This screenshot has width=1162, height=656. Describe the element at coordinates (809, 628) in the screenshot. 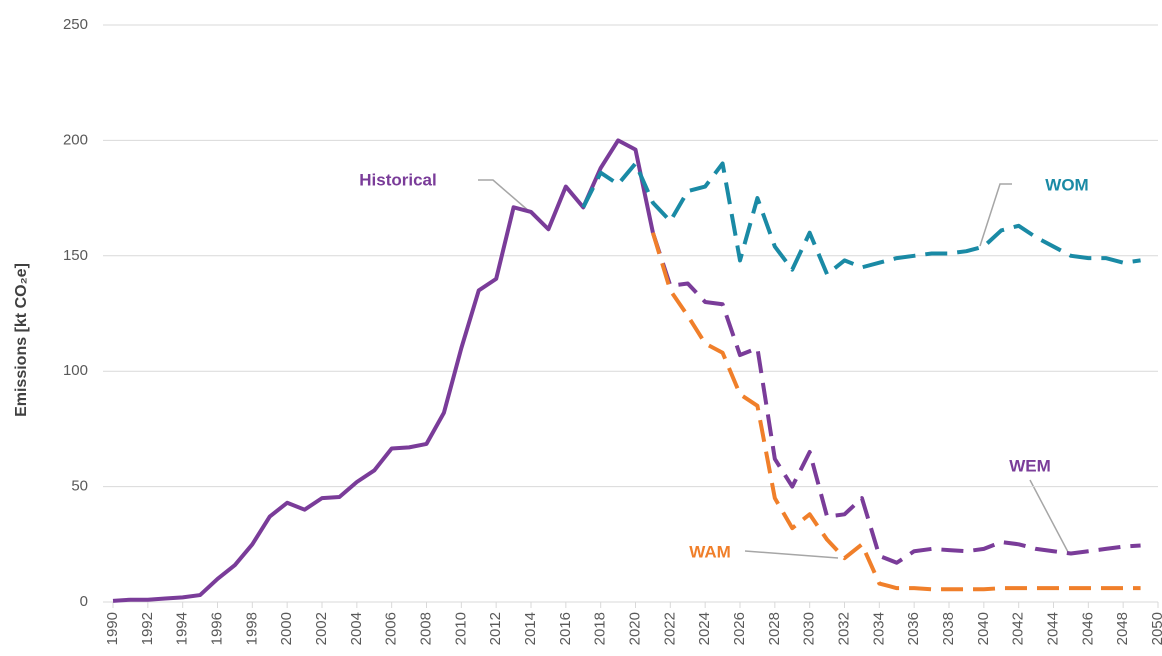

I see `x-tick-label: 2030` at that location.